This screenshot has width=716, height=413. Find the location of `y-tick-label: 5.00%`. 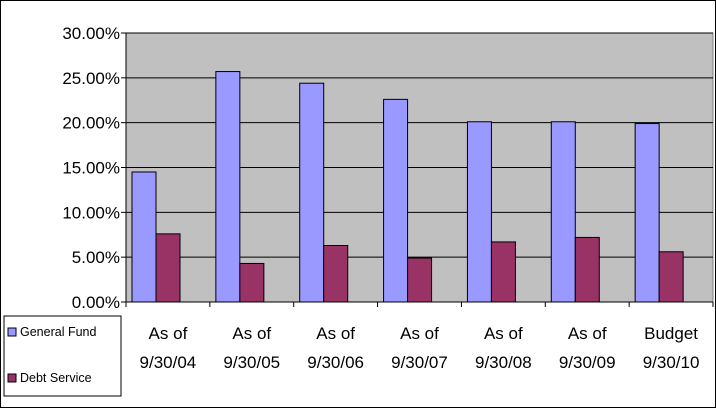

y-tick-label: 5.00% is located at coordinates (96, 257).